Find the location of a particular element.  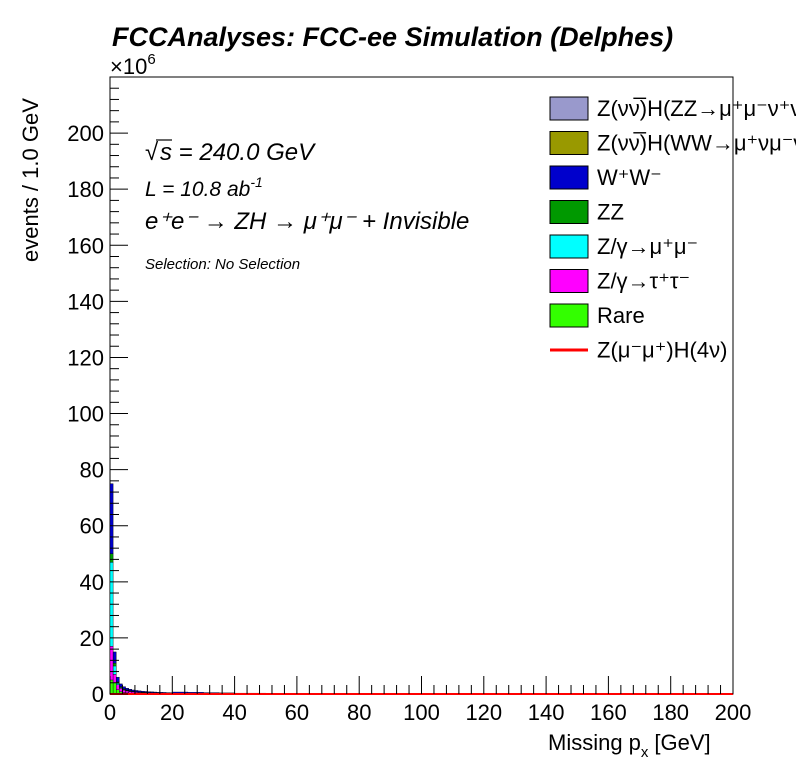

y-axis-label: events / 1.0 GeV is located at coordinates (30, 180).